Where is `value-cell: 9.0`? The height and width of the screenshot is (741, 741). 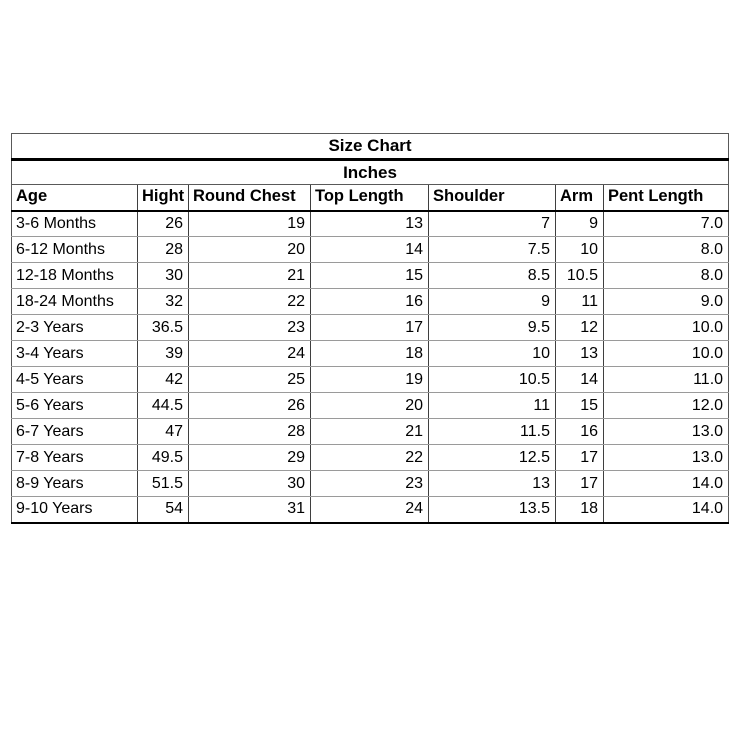
value-cell: 9.0 is located at coordinates (666, 301).